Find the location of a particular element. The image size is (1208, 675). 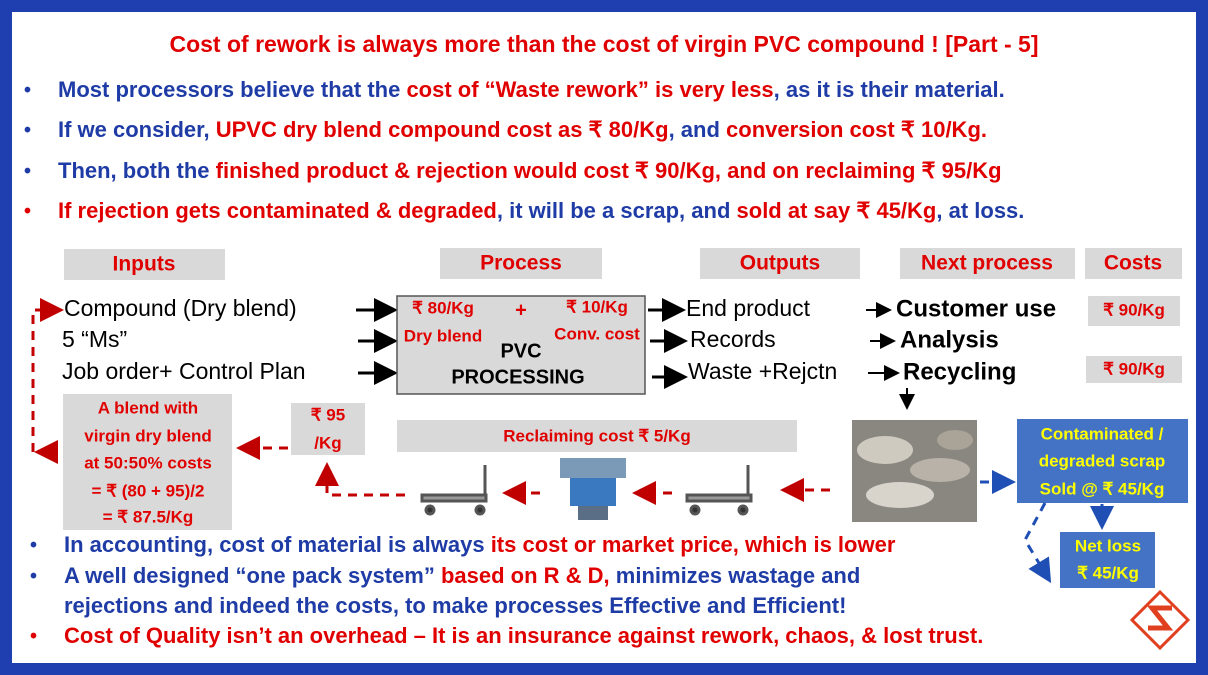

blend-box is located at coordinates (147, 462).